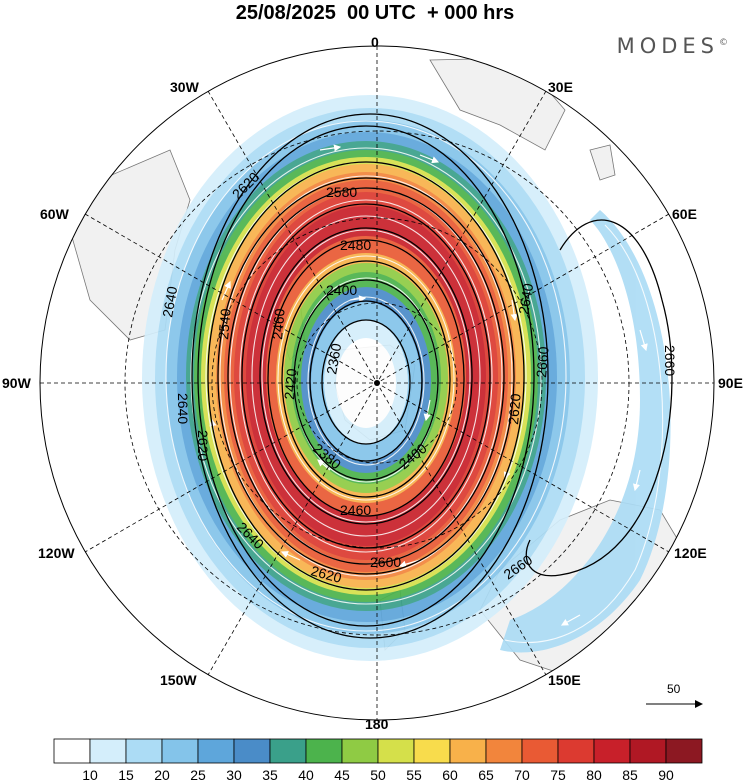 The height and width of the screenshot is (782, 750). I want to click on reference-vector, so click(674, 704).